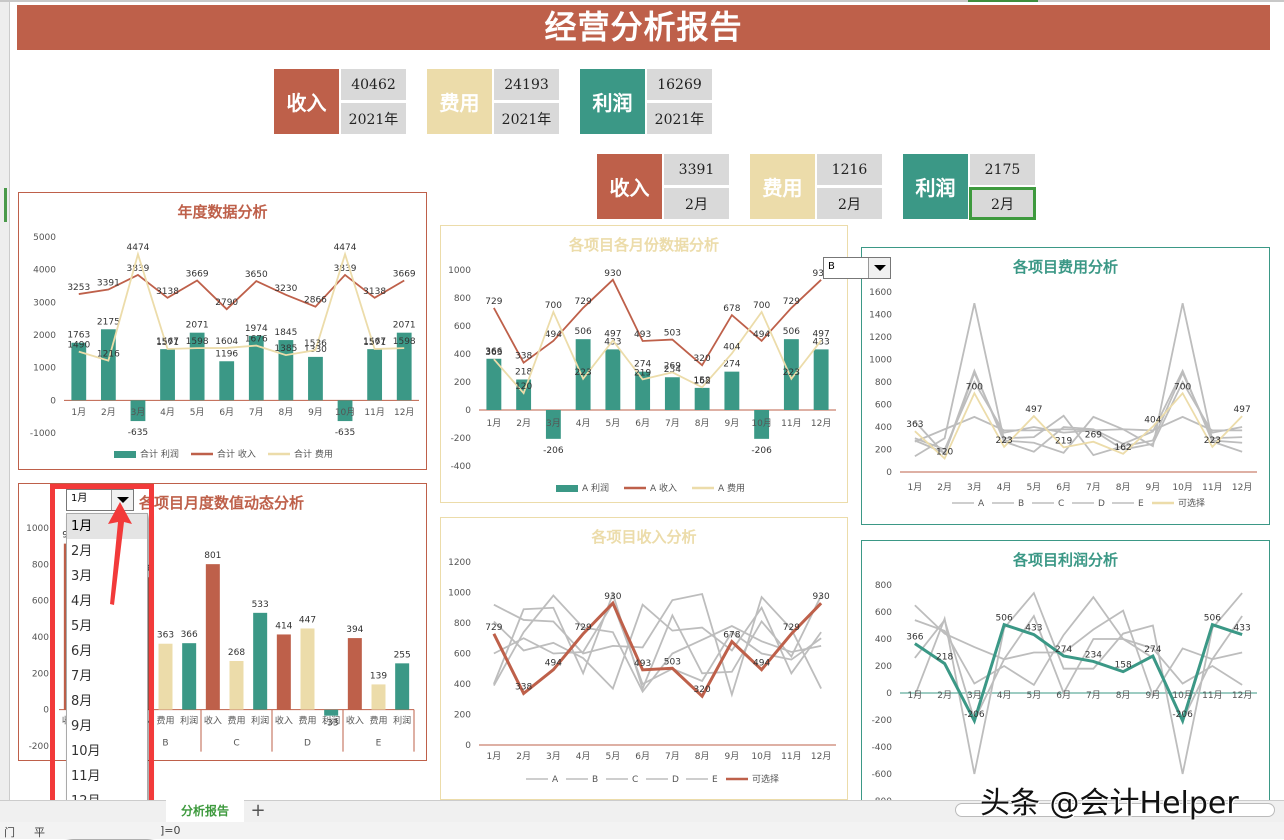  What do you see at coordinates (82, 701) in the screenshot?
I see `month-option: 8月` at bounding box center [82, 701].